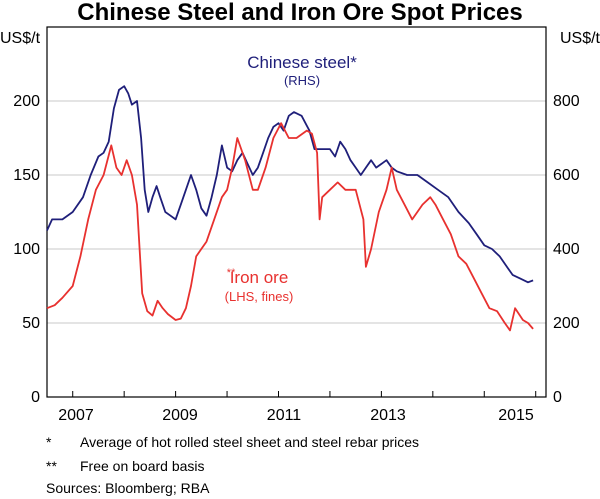 The height and width of the screenshot is (499, 600). I want to click on right-axis-unit: US$/t, so click(580, 38).